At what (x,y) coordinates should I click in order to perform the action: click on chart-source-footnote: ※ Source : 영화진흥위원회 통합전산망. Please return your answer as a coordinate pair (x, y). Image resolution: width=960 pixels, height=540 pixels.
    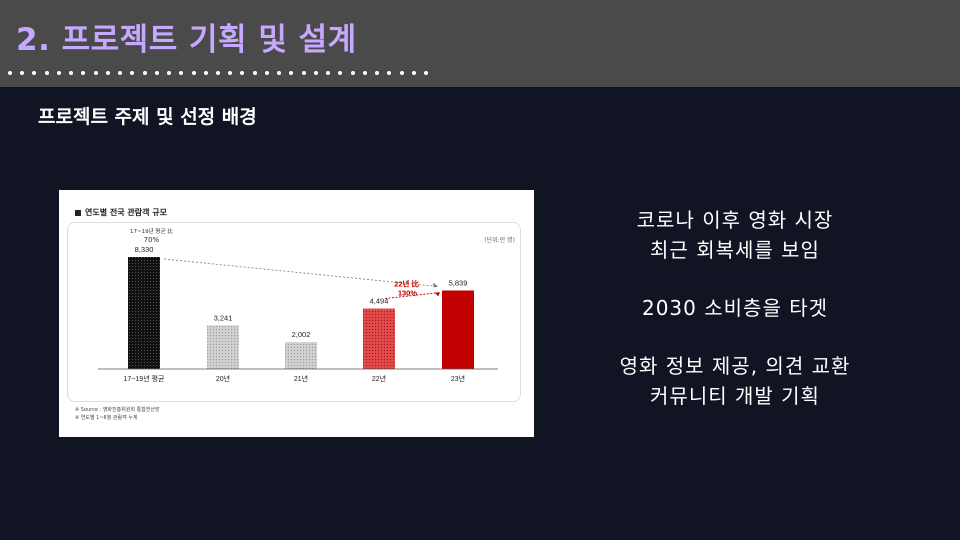
    Looking at the image, I should click on (117, 410).